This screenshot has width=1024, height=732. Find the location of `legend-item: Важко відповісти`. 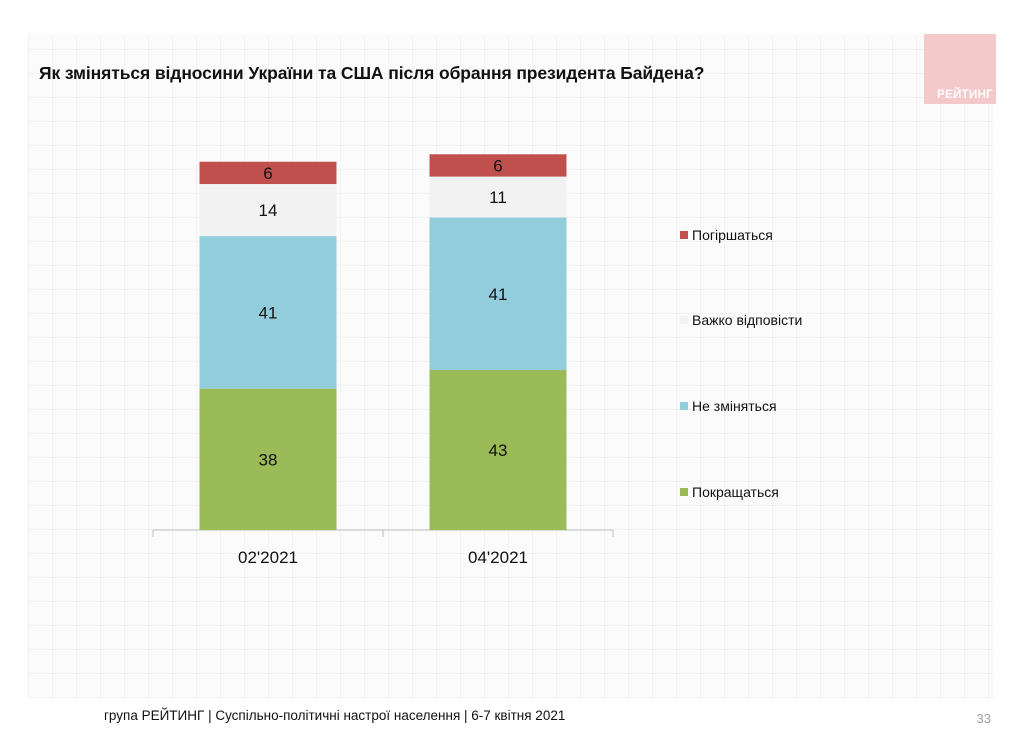

legend-item: Важко відповісти is located at coordinates (741, 320).